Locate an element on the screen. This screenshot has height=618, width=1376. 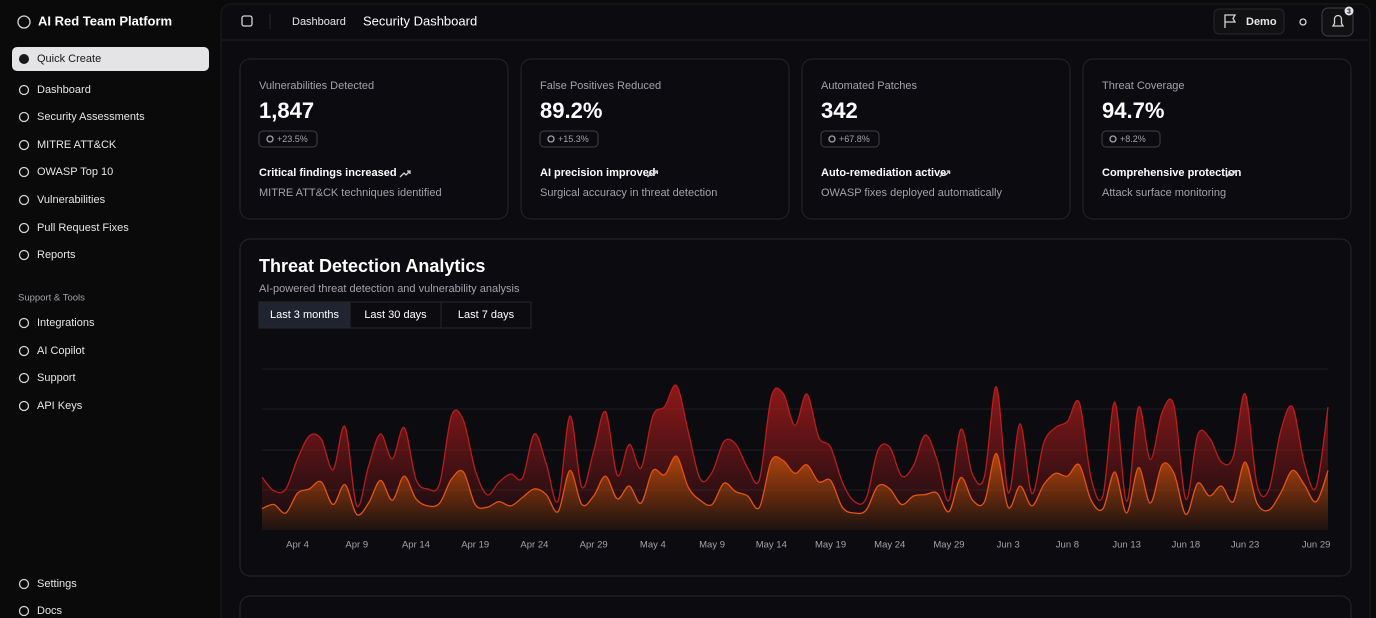
flag-icon is located at coordinates (1230, 21).